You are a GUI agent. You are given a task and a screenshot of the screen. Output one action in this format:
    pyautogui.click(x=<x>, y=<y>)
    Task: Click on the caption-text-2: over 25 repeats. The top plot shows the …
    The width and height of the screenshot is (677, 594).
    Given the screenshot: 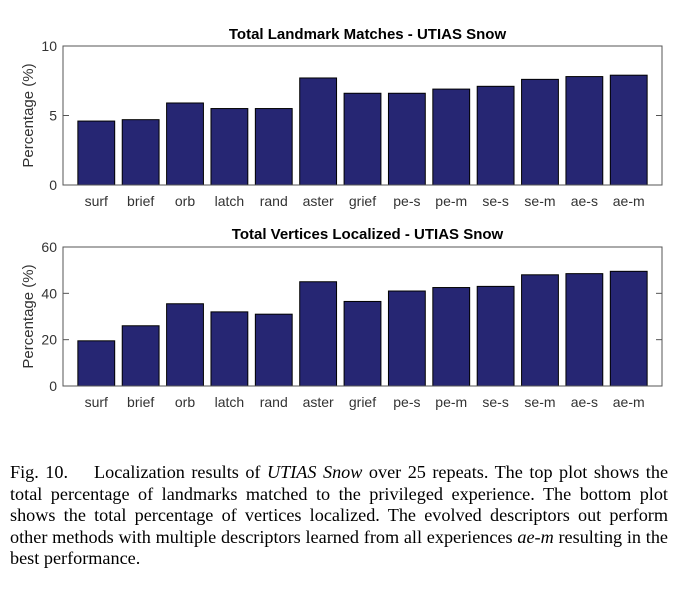 What is the action you would take?
    pyautogui.click(x=339, y=504)
    